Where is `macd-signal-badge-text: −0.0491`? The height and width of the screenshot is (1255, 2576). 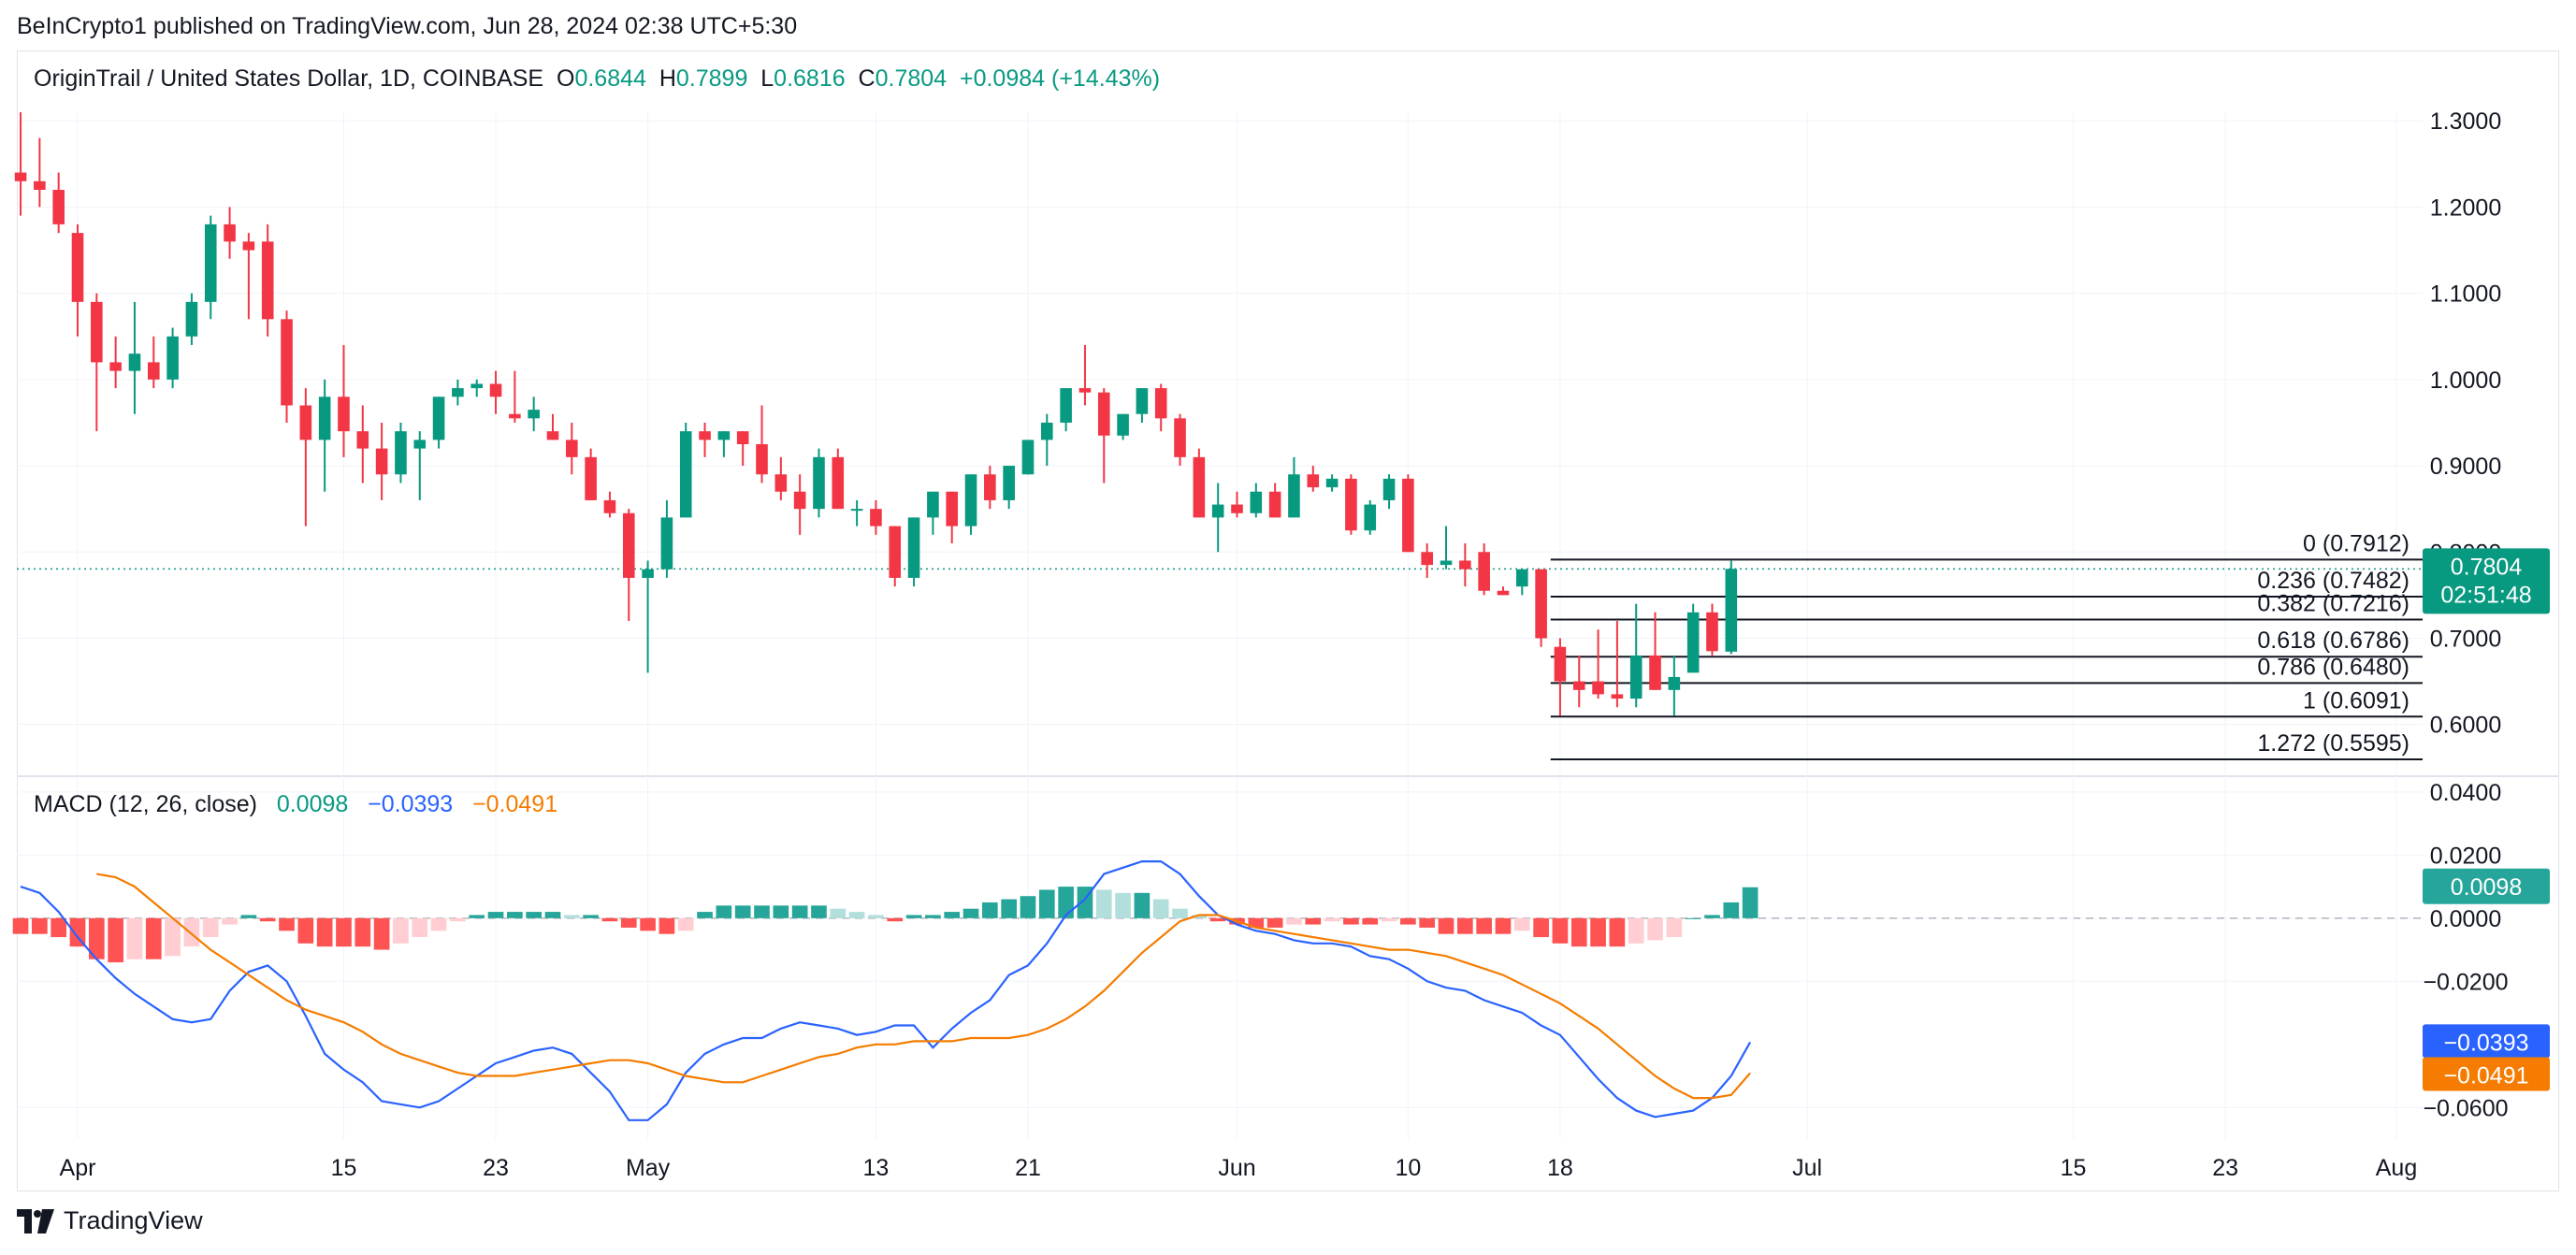
macd-signal-badge-text: −0.0491 is located at coordinates (2485, 1075).